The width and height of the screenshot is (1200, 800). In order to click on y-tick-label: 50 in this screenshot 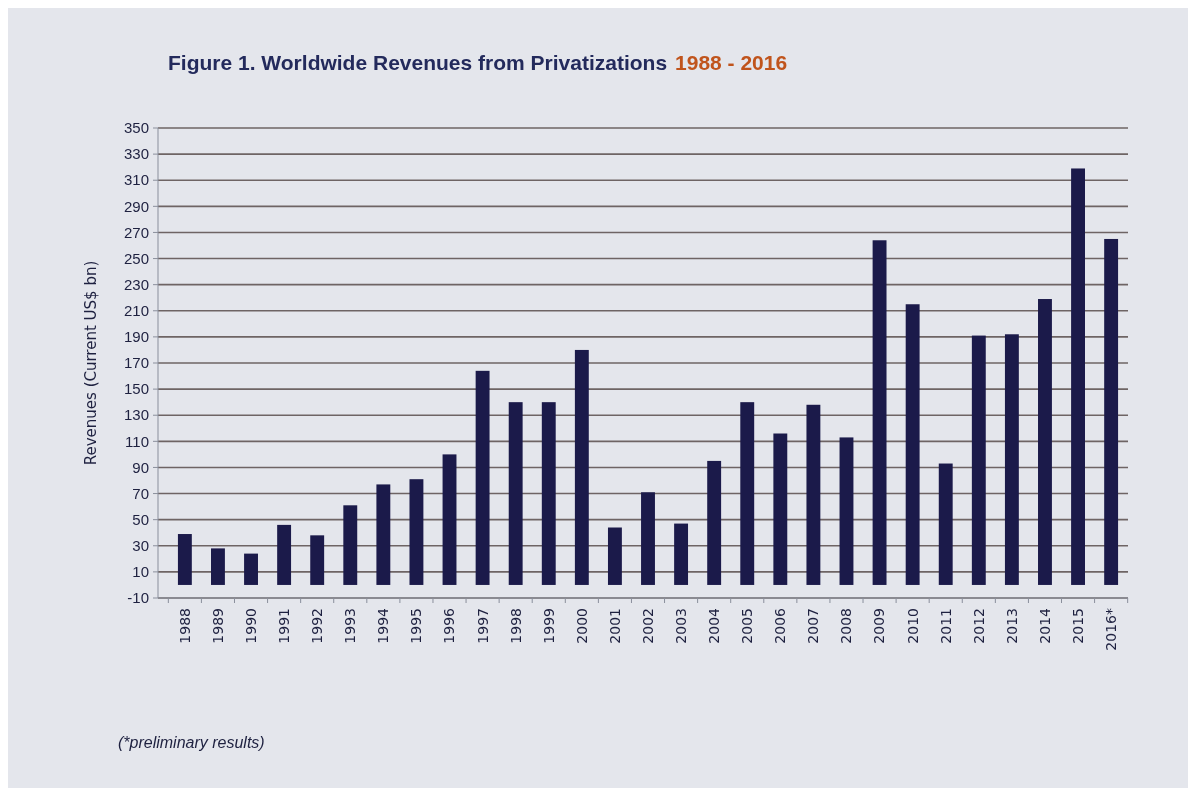, I will do `click(140, 519)`.